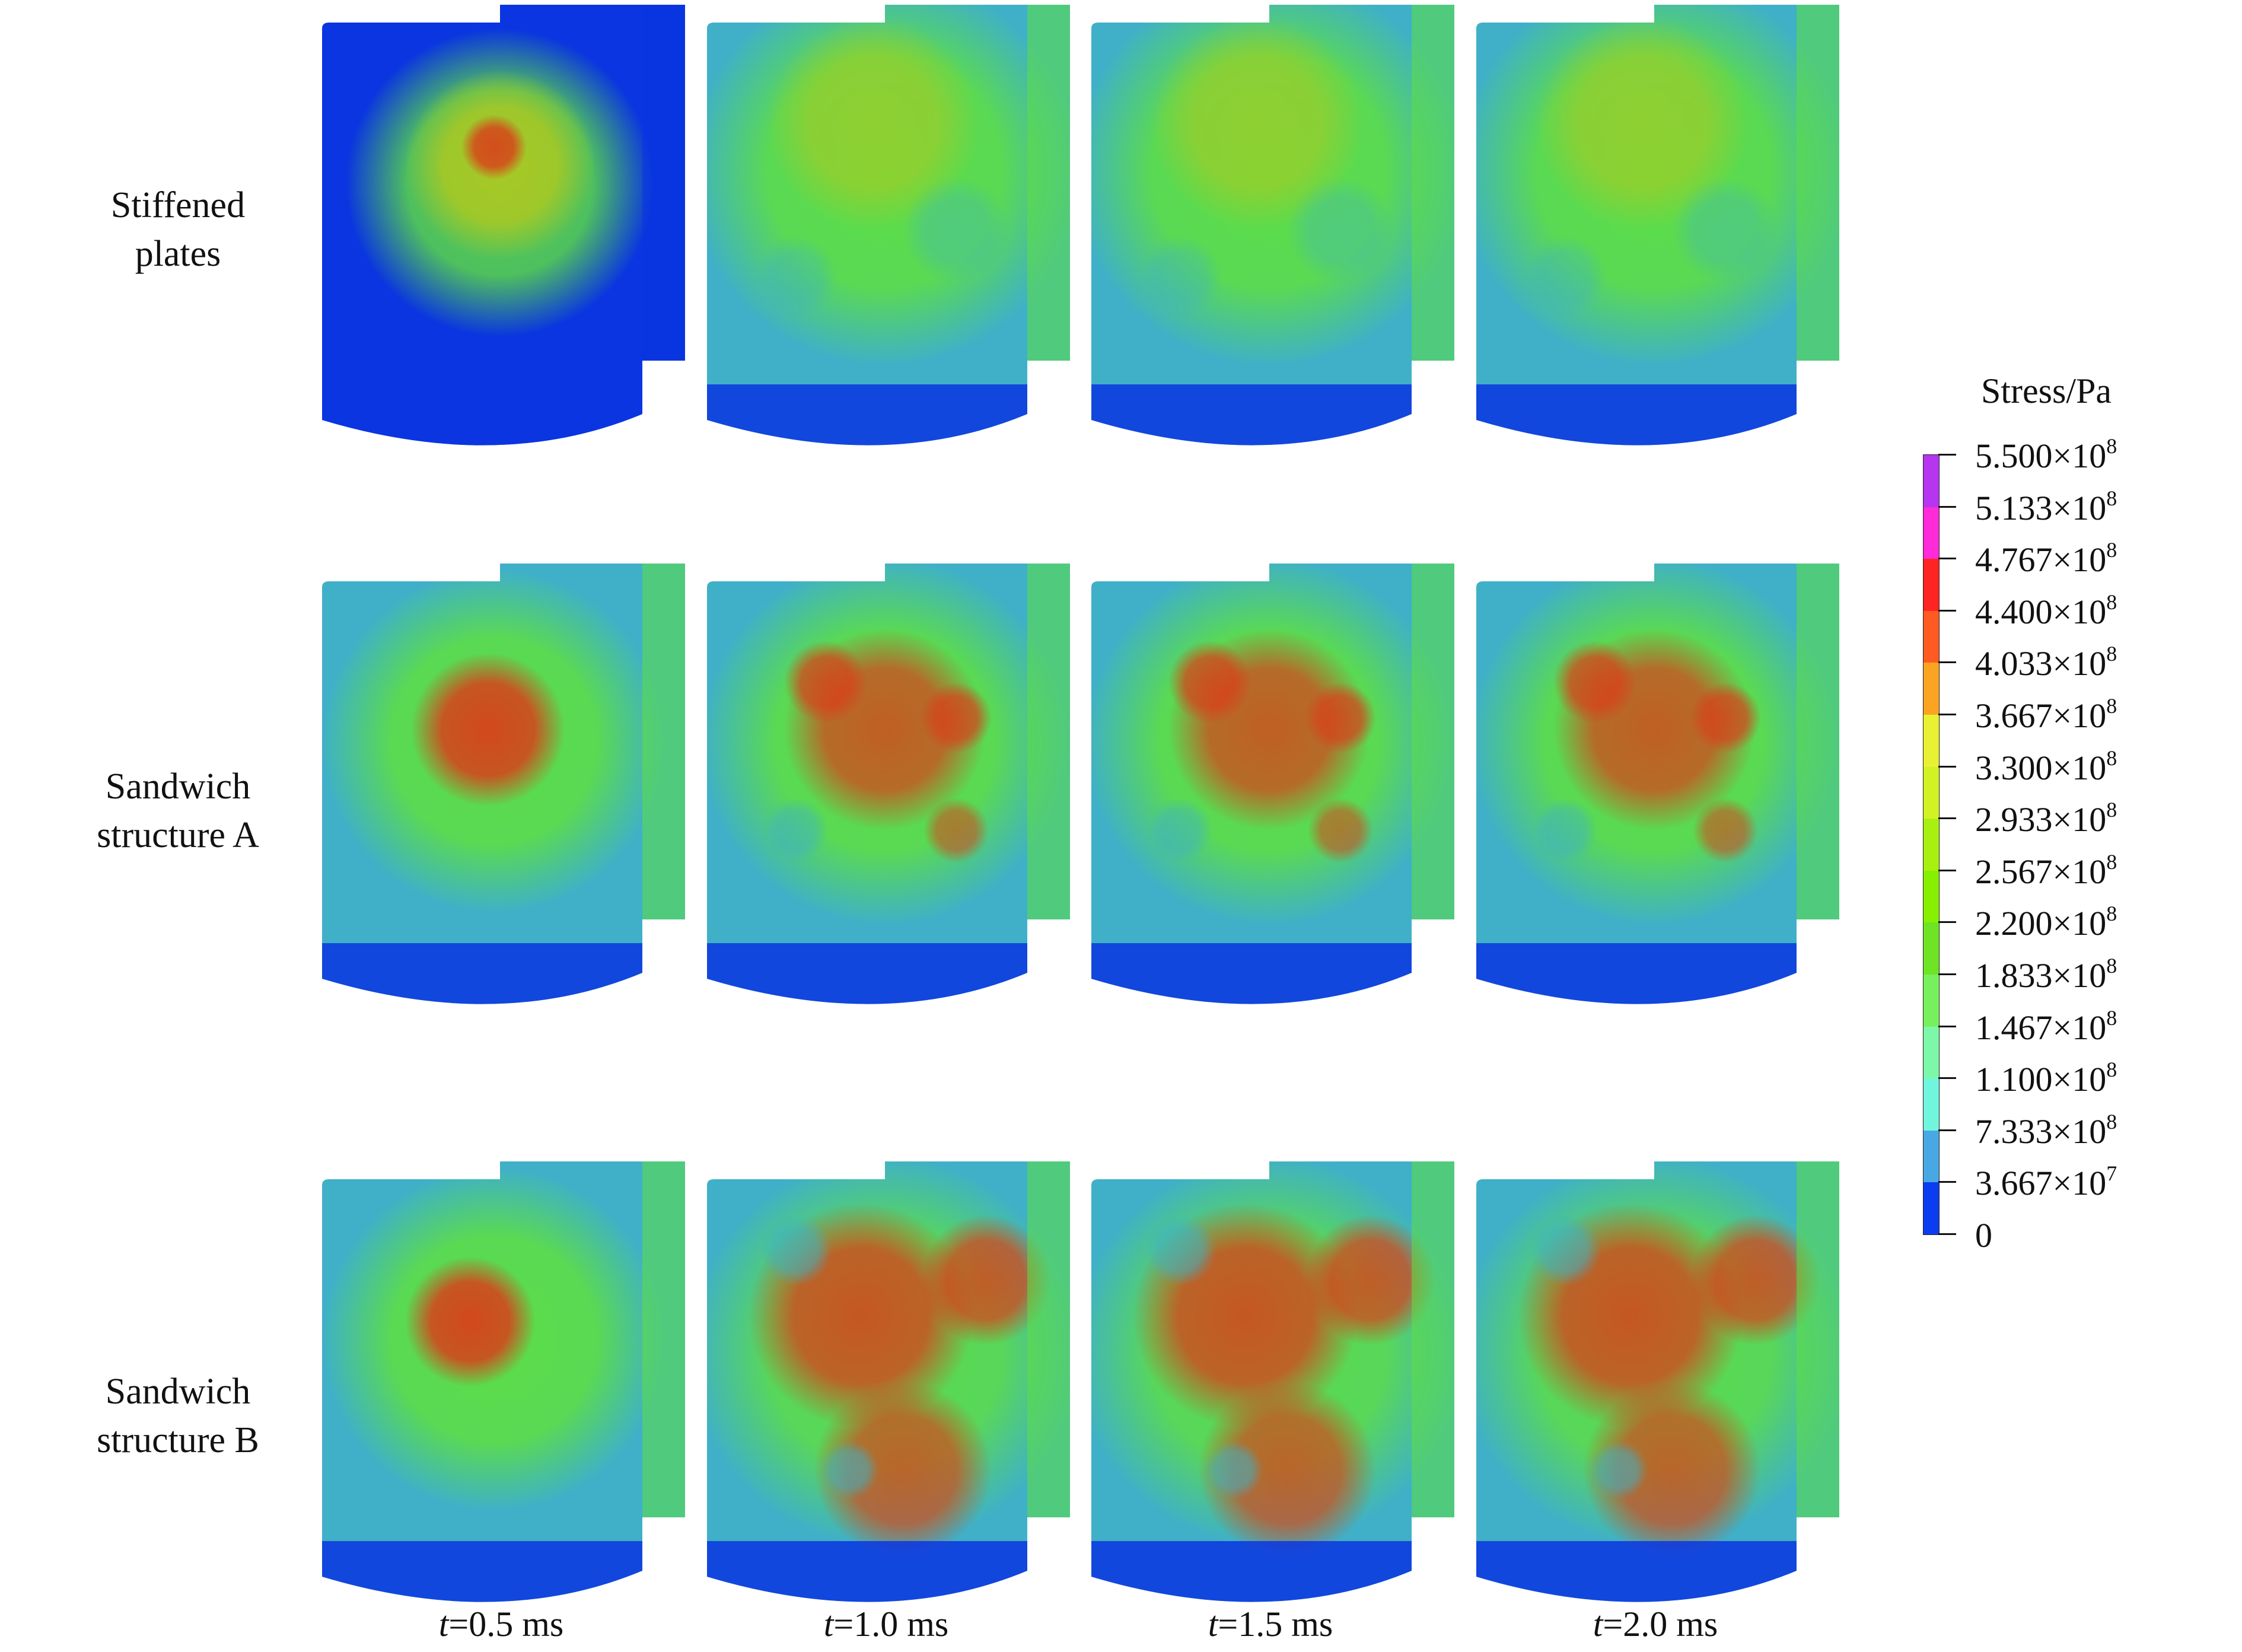 The height and width of the screenshot is (1652, 2242). Describe the element at coordinates (2014, 455) in the screenshot. I see `tick-mantissa: 5.500` at that location.